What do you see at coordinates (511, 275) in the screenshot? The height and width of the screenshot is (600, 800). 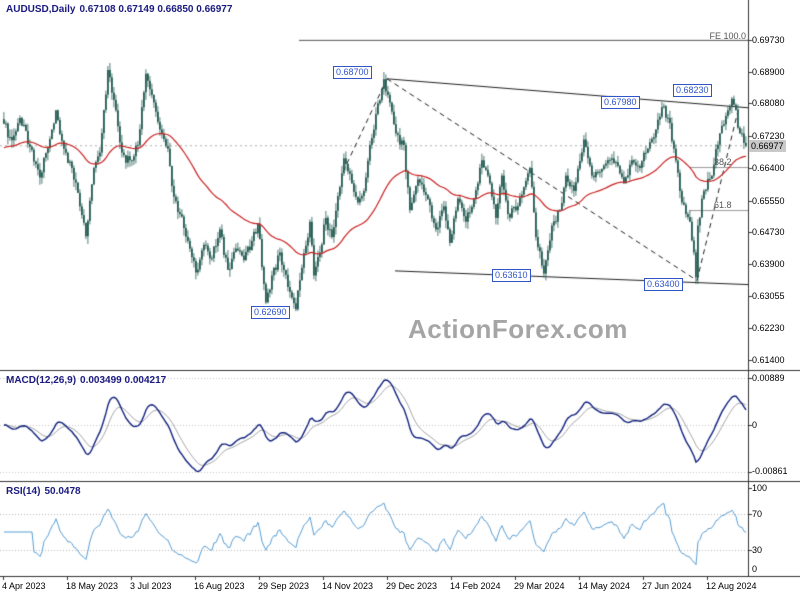 I see `price-annotation: 0.63610` at bounding box center [511, 275].